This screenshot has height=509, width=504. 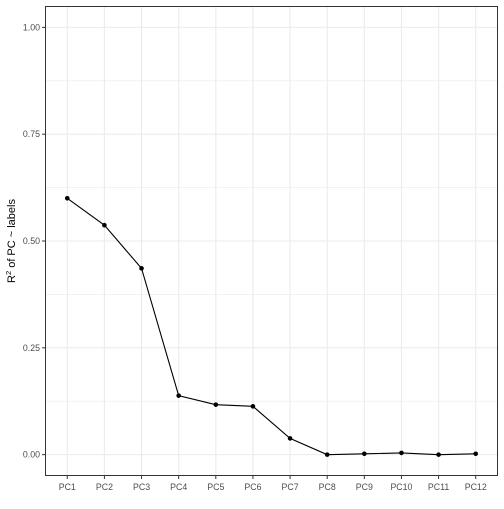 I want to click on x-tick-label: PC4, so click(x=178, y=487).